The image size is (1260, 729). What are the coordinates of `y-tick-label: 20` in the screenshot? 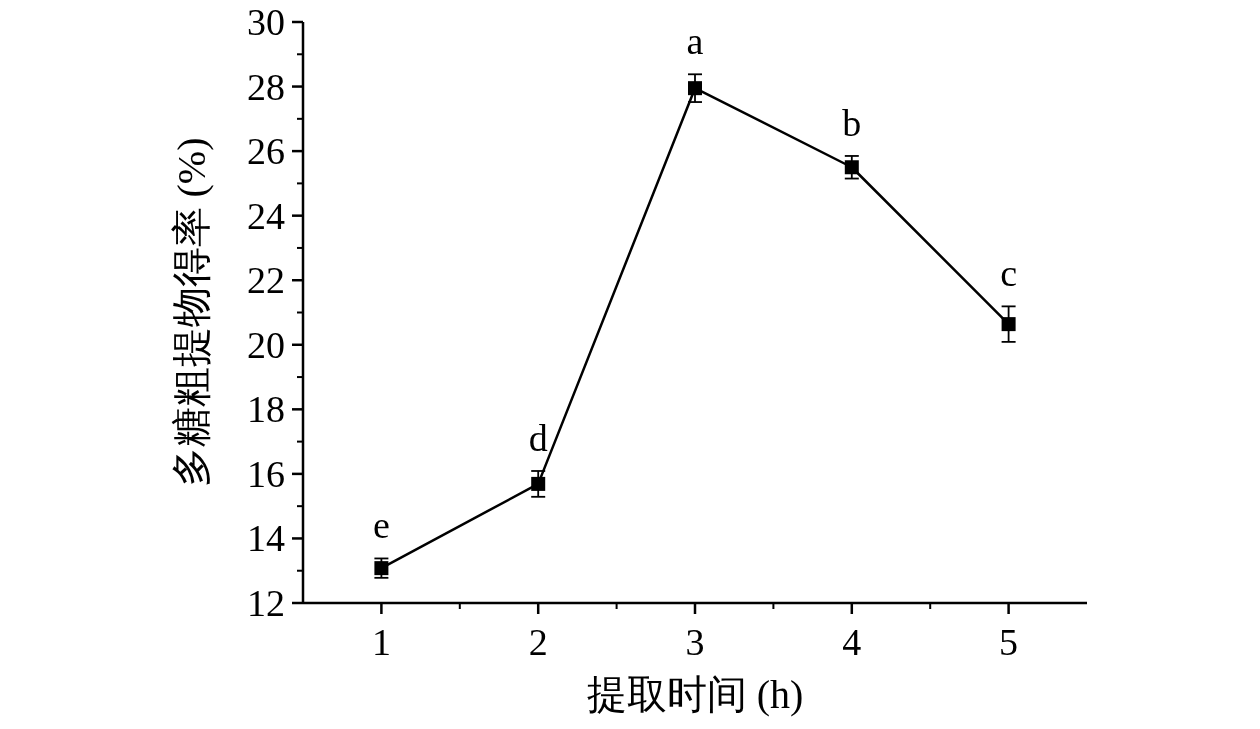 It's located at (266, 344).